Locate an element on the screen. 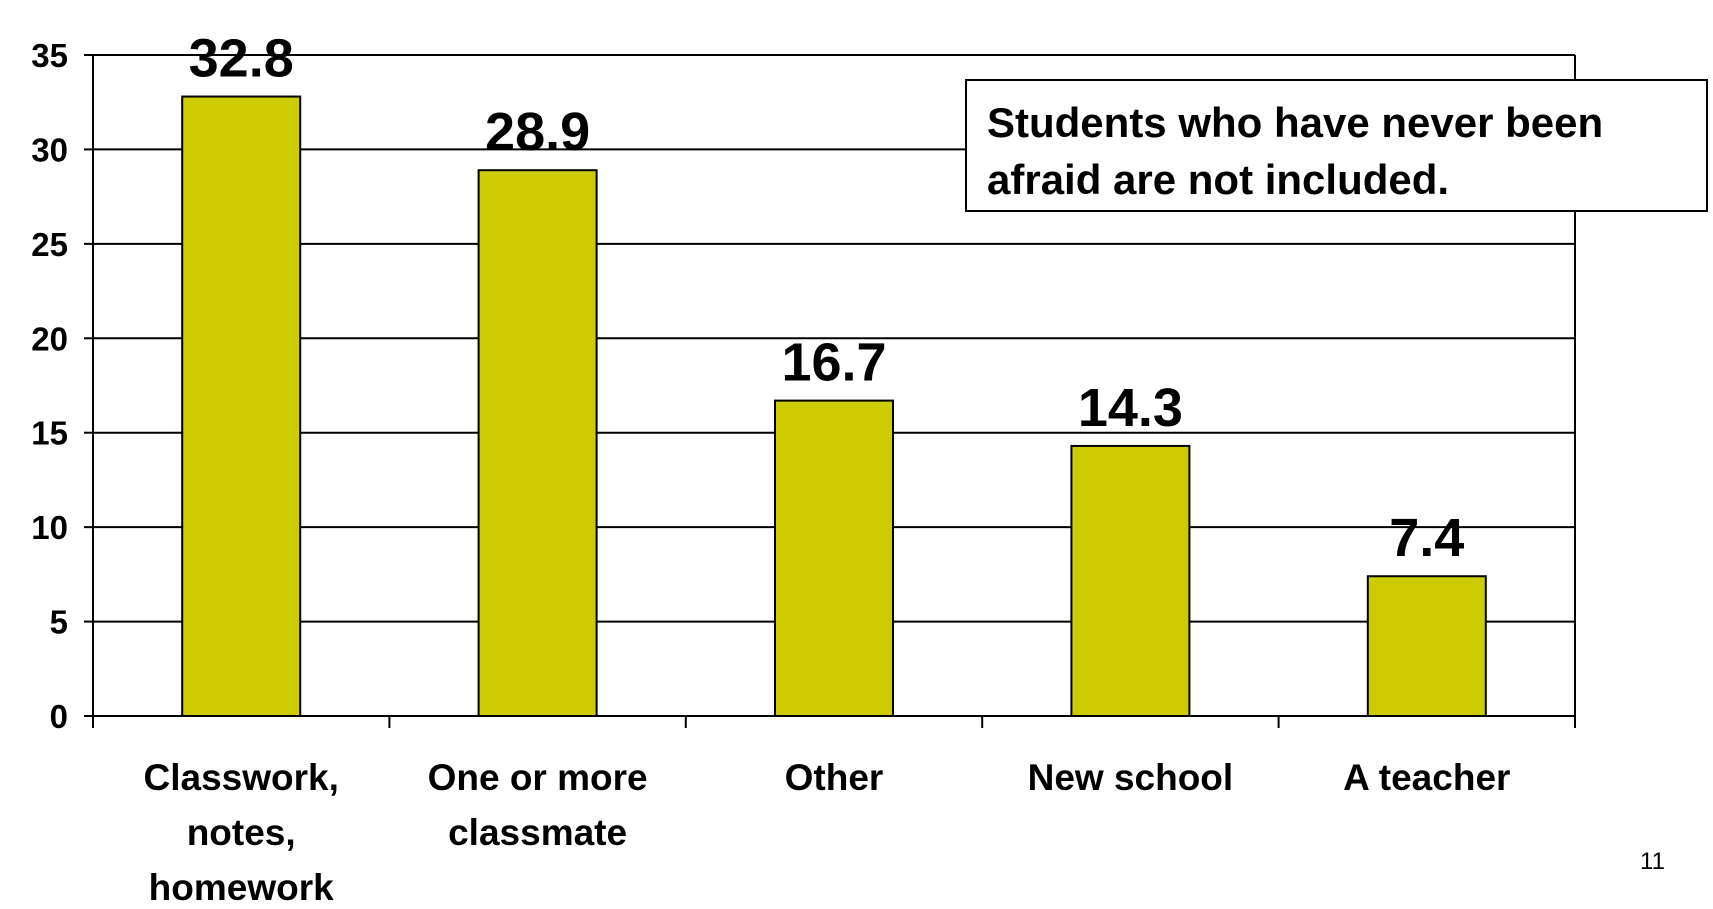 The height and width of the screenshot is (909, 1713). page-number: 11 is located at coordinates (1652, 861).